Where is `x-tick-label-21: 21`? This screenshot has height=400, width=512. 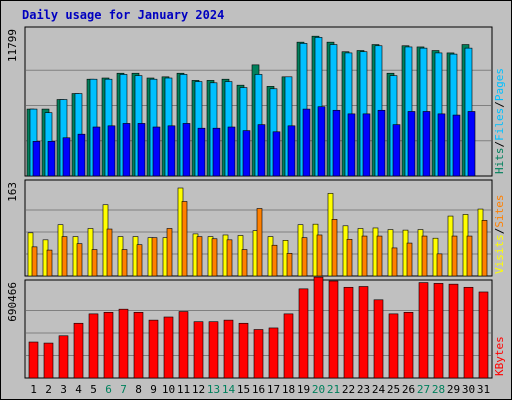 x-tick-label-21: 21 is located at coordinates (333, 389).